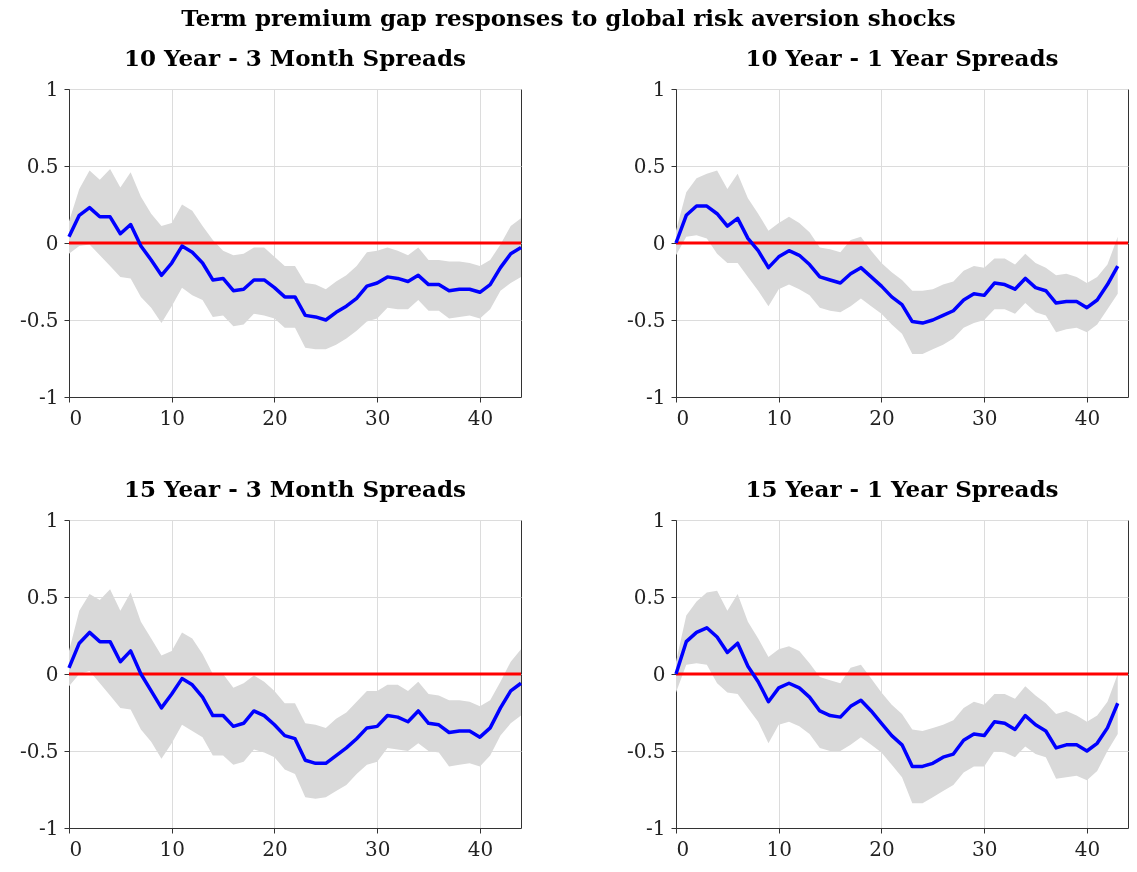 The height and width of the screenshot is (872, 1137). I want to click on chart-title: 10 Year - 3 Month Spreads, so click(295, 57).